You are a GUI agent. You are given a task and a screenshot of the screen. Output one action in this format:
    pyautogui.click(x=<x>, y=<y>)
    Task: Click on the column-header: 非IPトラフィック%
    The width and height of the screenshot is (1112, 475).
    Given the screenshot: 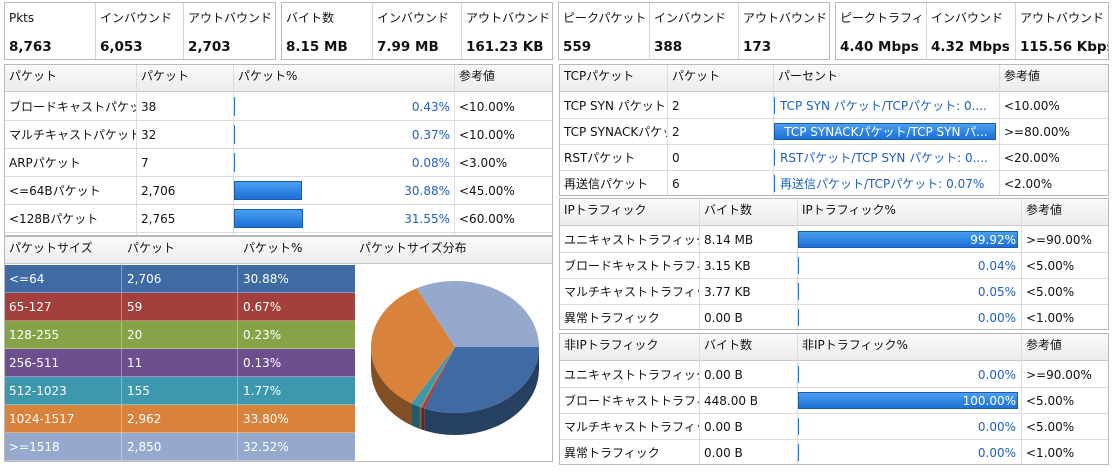 What is the action you would take?
    pyautogui.click(x=855, y=345)
    